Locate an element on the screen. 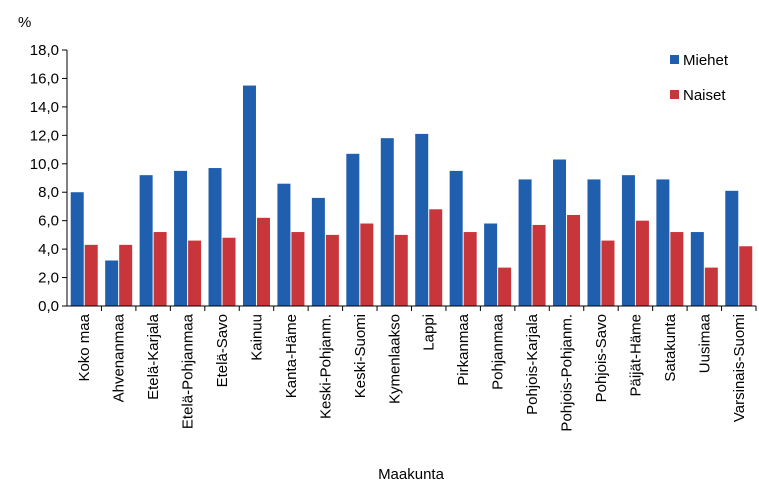 The height and width of the screenshot is (485, 759). x-tick-label: Kanta-Häme is located at coordinates (291, 356).